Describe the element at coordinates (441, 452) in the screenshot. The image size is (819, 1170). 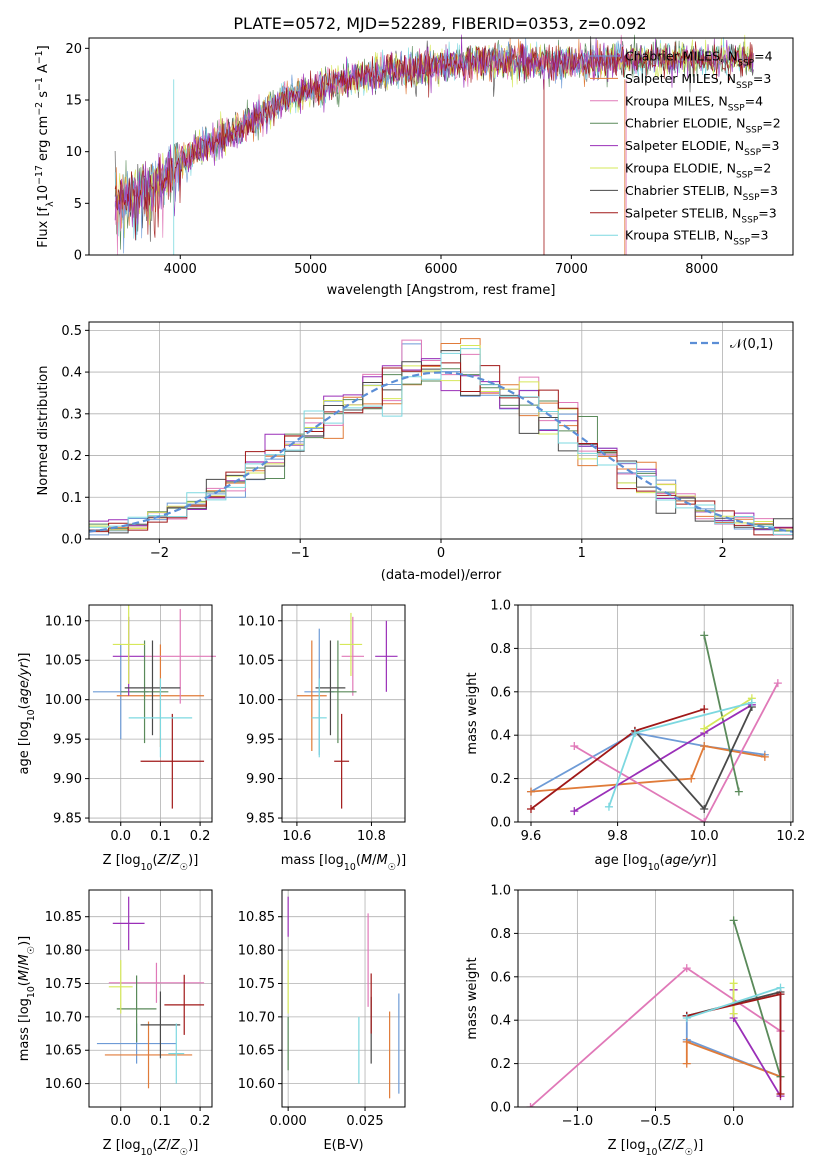
I see `normal-reference-curve` at that location.